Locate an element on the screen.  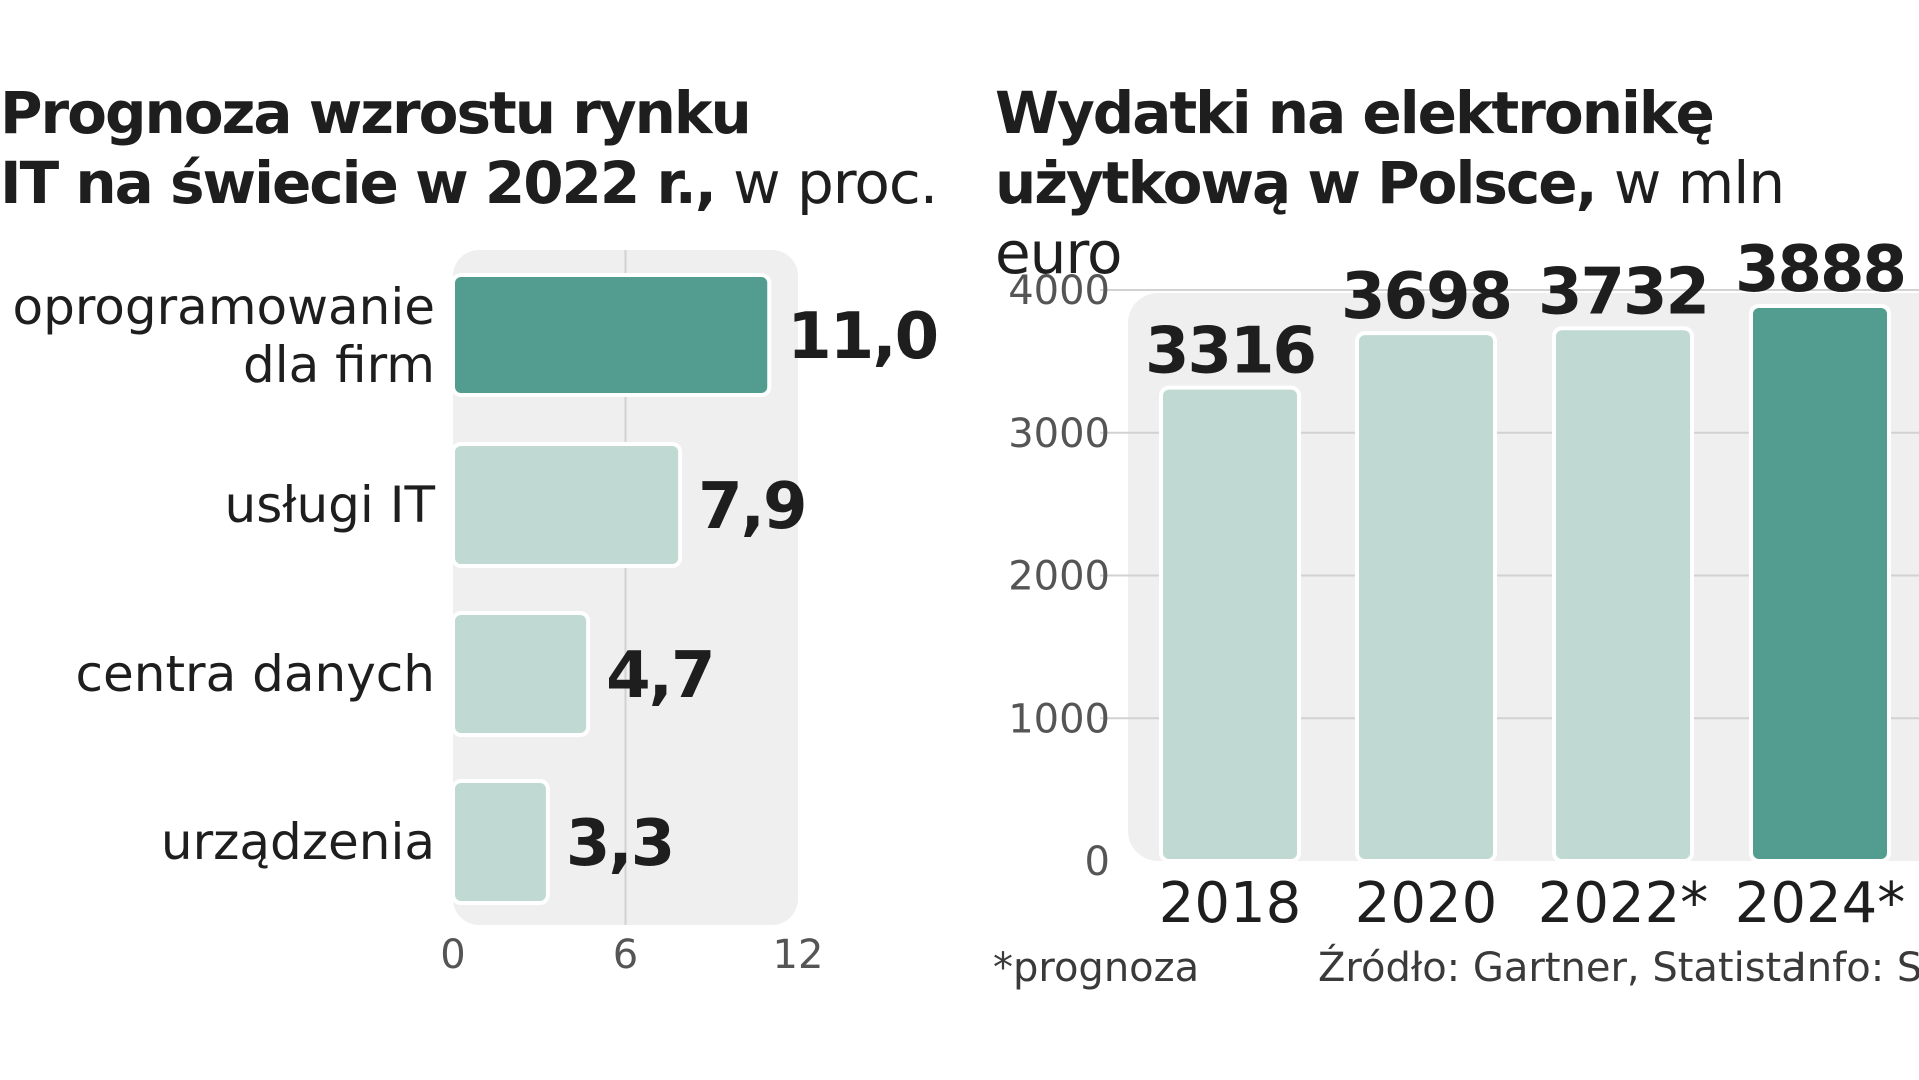
chart1-title-line2: IT na świecie w 2022 r., is located at coordinates (358, 183).